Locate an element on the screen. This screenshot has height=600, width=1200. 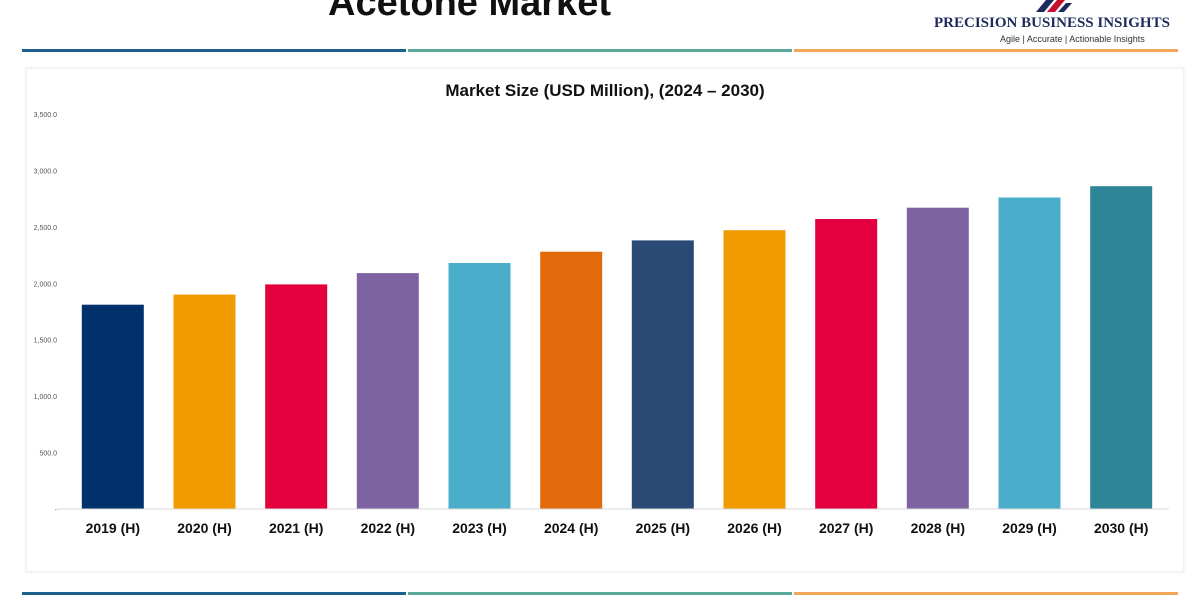
x-tick-label: 2021 (H) is located at coordinates (296, 528).